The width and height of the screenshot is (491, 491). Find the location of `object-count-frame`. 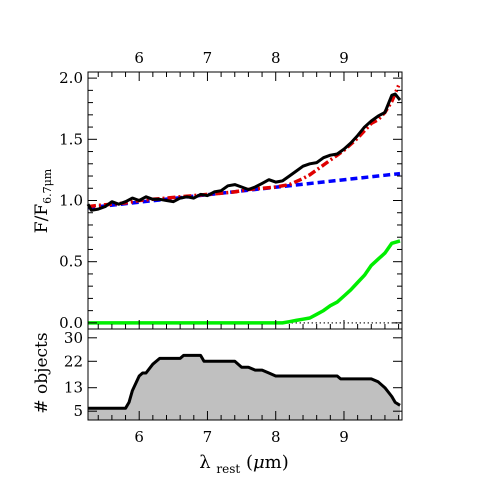

object-count-frame is located at coordinates (245, 374).